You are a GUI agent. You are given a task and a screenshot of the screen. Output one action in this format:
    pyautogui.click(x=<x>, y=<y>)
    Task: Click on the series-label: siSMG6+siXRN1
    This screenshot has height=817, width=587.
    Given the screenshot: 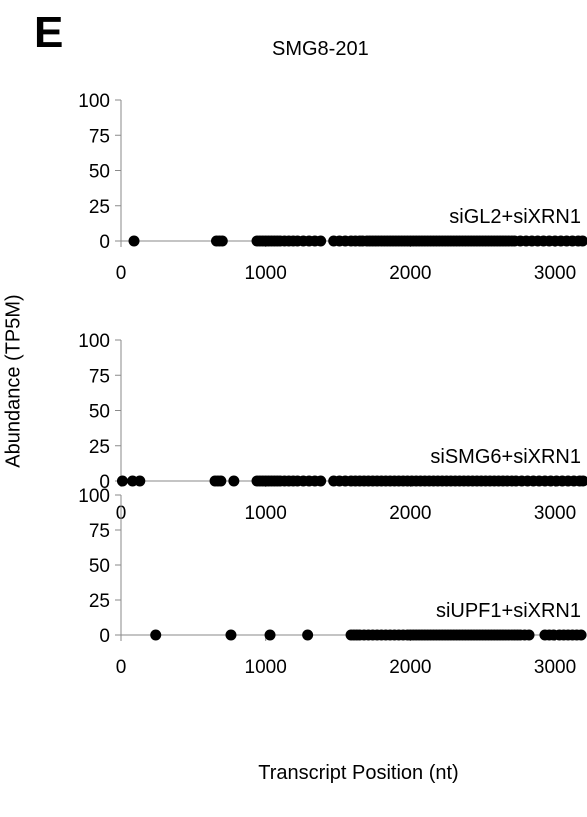 What is the action you would take?
    pyautogui.click(x=505, y=457)
    